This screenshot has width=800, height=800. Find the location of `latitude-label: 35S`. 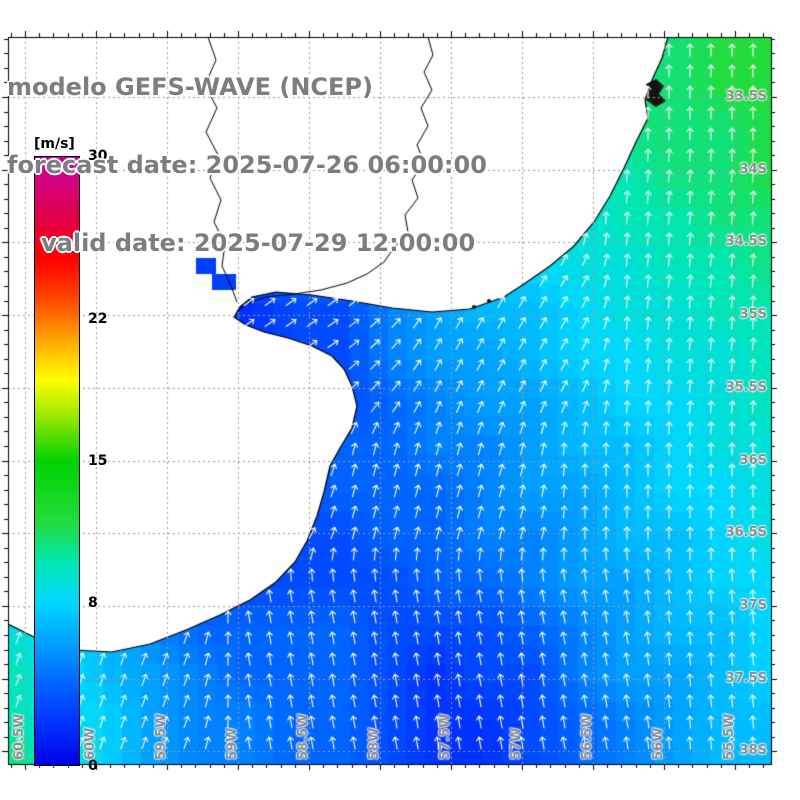

latitude-label: 35S is located at coordinates (753, 315).